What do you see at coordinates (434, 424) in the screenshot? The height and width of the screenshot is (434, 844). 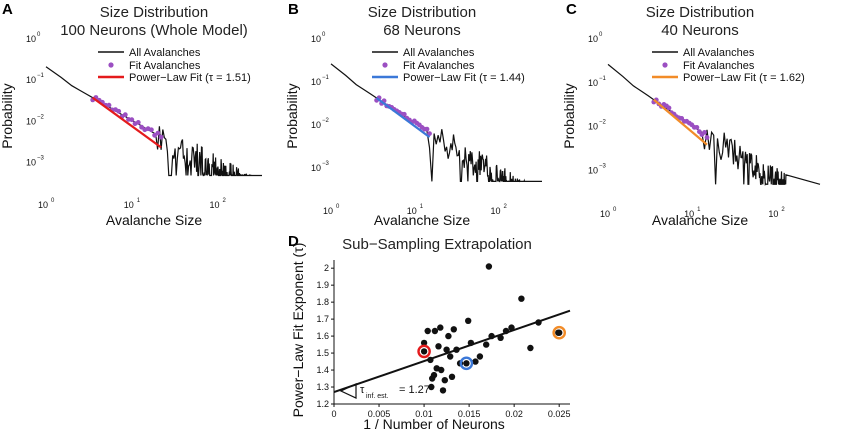 I see `x-axis-label: 1 / Number of Neurons` at bounding box center [434, 424].